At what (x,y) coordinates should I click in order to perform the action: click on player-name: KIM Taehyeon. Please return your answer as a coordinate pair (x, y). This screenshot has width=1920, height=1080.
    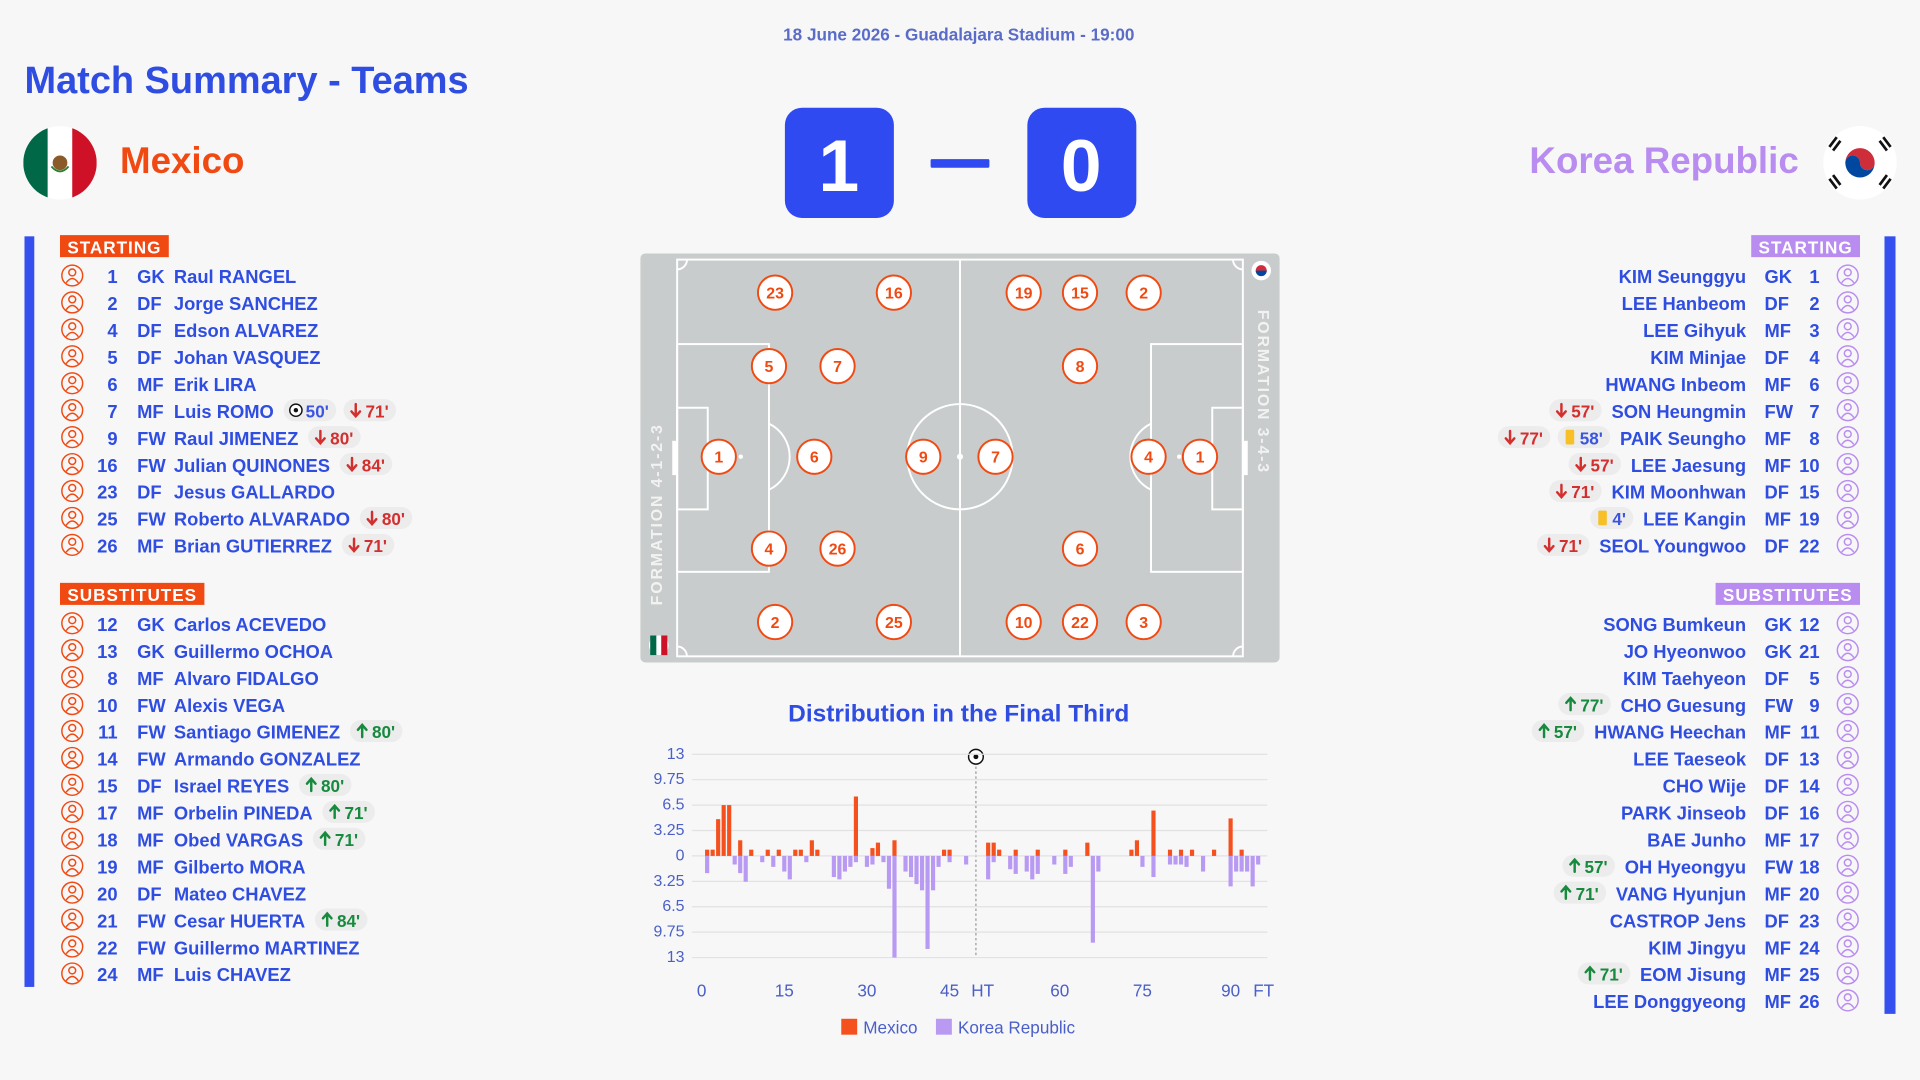
    Looking at the image, I should click on (1684, 678).